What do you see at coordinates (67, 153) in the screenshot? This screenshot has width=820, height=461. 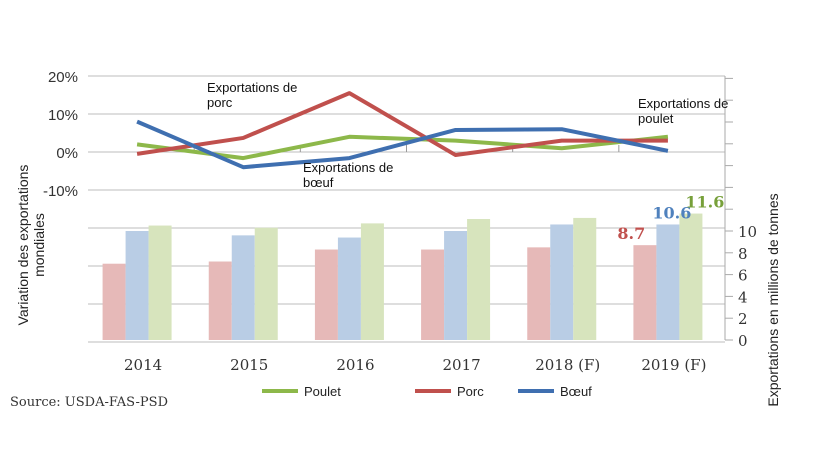 I see `left-tick-label: 0%` at bounding box center [67, 153].